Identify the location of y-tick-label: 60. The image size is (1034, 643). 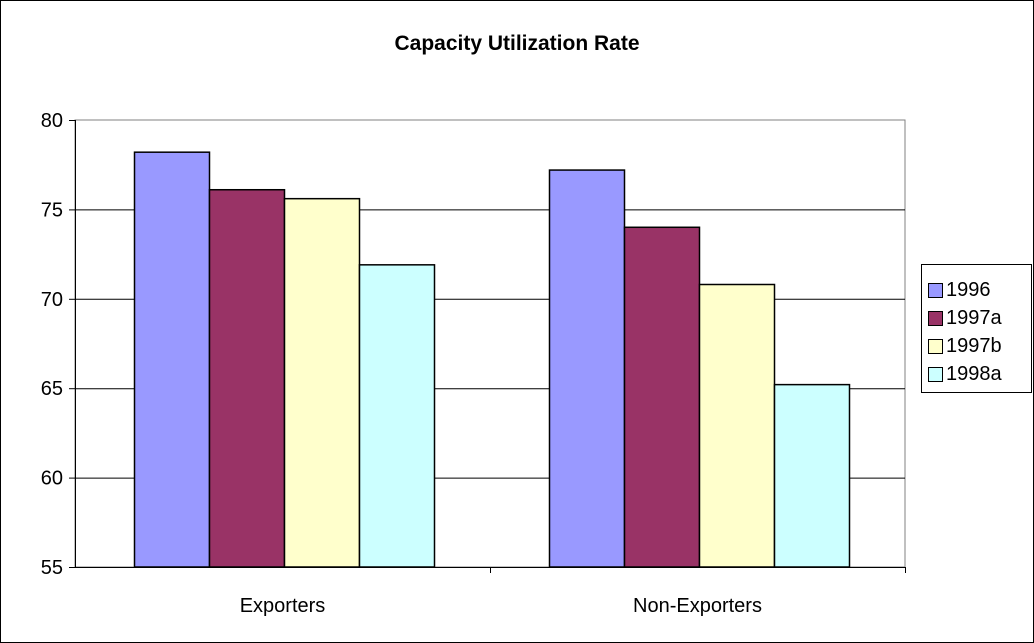
(52, 479).